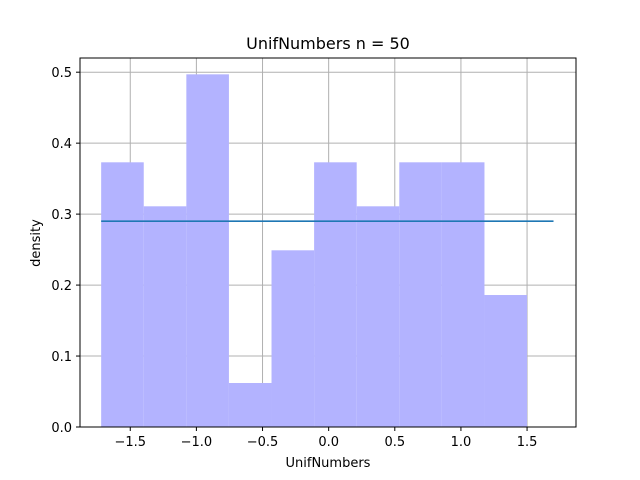 This screenshot has height=480, width=640. I want to click on y-tick-label: 0.5, so click(61, 73).